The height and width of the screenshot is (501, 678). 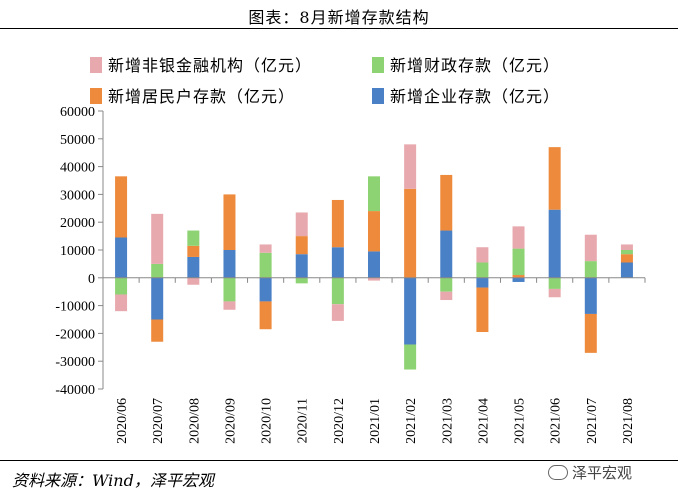 I want to click on y-tick-label: -30000, so click(x=75, y=362).